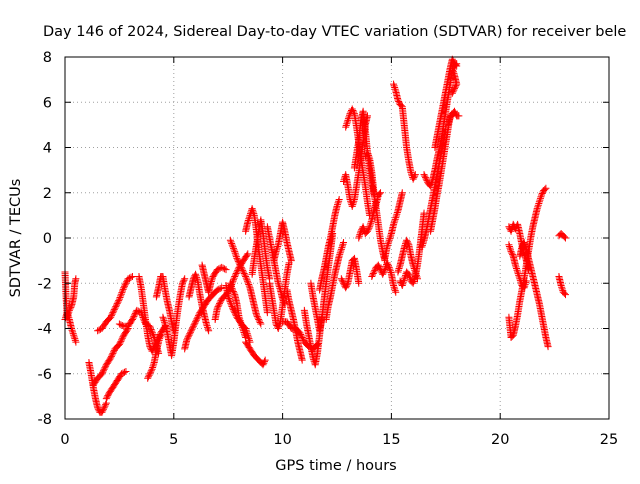  What do you see at coordinates (45, 375) in the screenshot?
I see `y-tick-label: -6` at bounding box center [45, 375].